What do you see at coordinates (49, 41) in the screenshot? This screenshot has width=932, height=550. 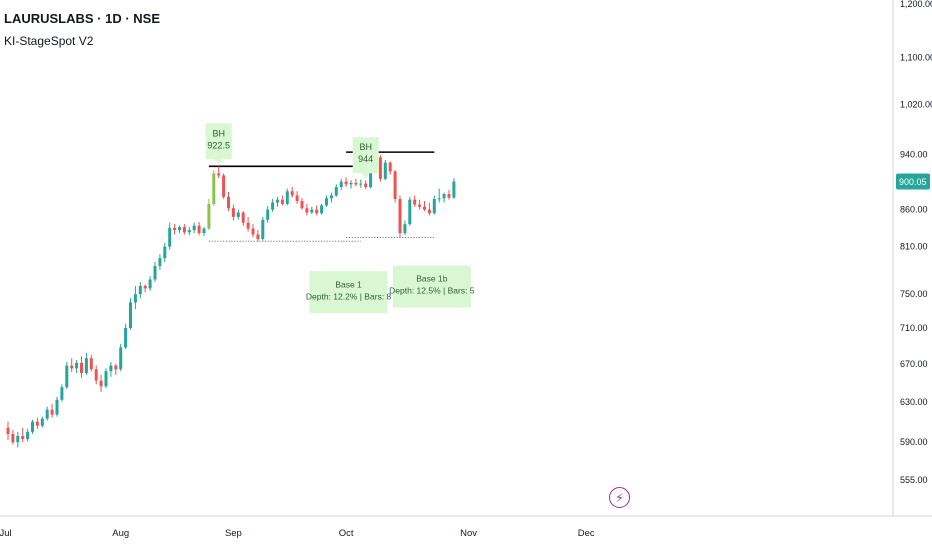 I see `indicator-name: KI-StageSpot V2` at bounding box center [49, 41].